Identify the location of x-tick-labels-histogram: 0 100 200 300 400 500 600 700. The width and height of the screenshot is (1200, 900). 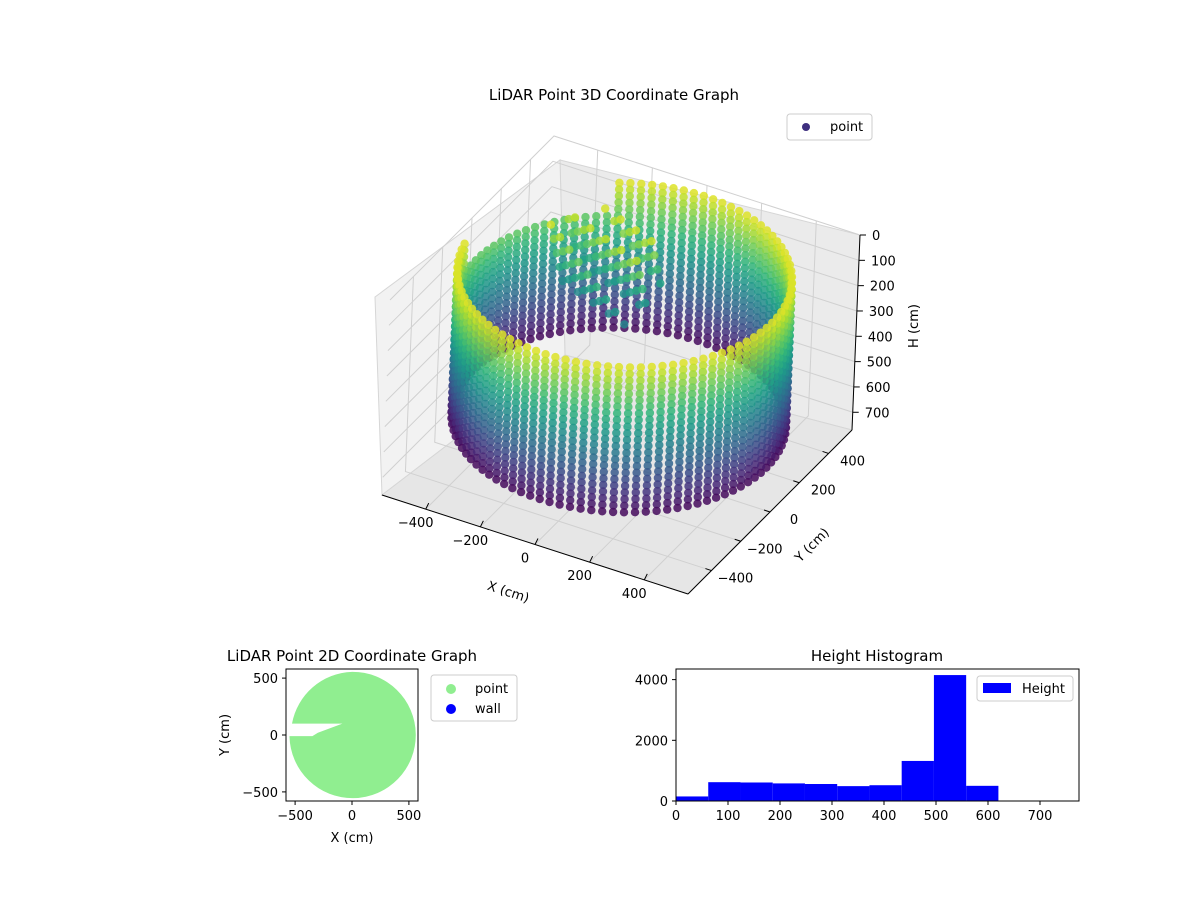
(862, 812).